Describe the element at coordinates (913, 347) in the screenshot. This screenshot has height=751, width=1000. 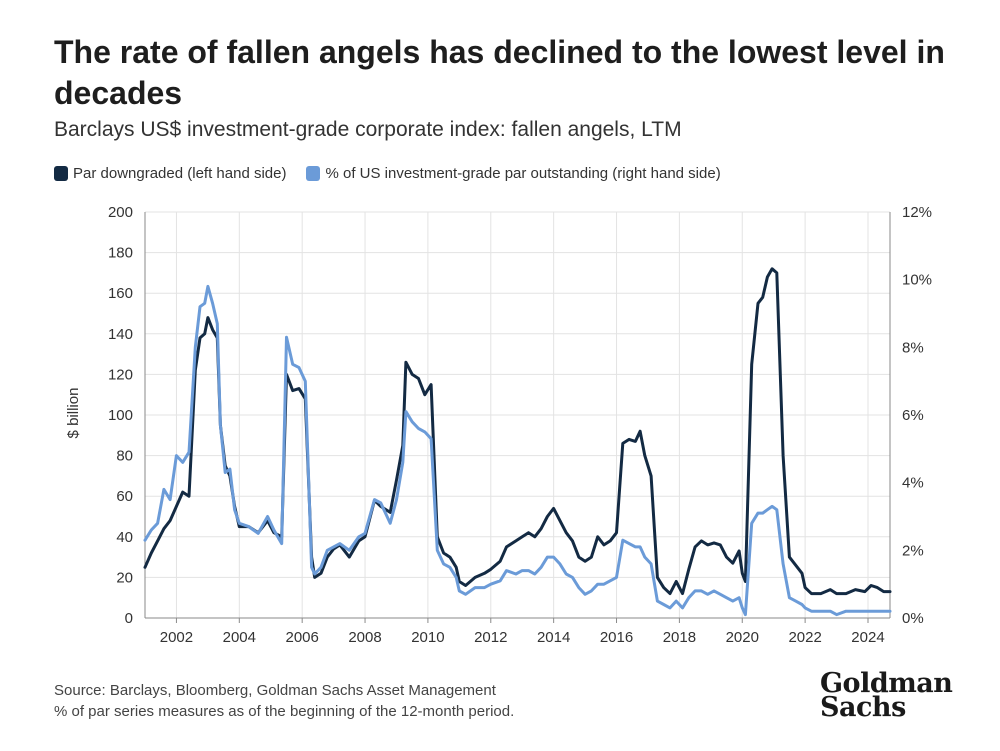
I see `y2-tick-label: 8%` at that location.